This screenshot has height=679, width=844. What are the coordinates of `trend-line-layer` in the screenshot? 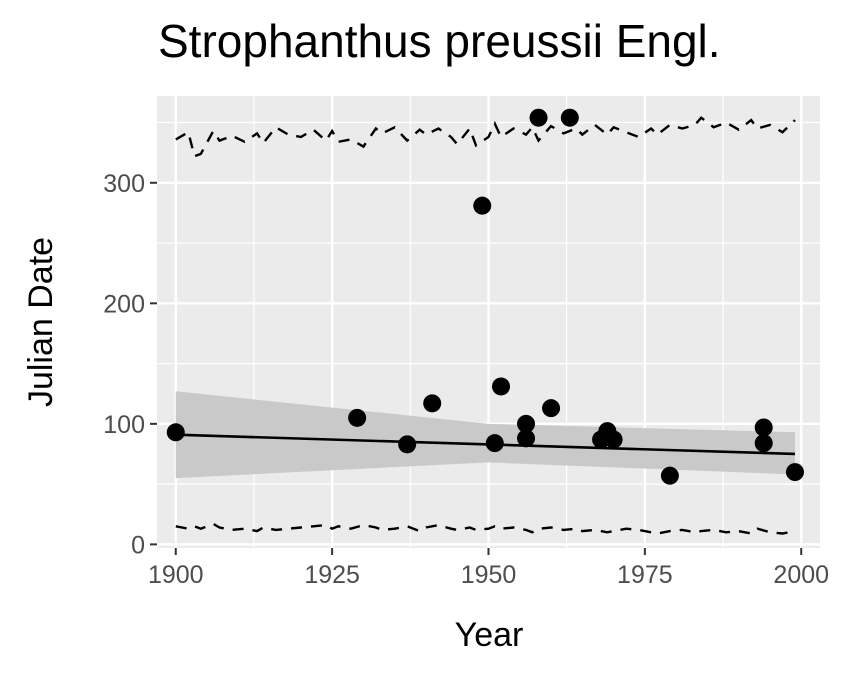 It's located at (485, 444).